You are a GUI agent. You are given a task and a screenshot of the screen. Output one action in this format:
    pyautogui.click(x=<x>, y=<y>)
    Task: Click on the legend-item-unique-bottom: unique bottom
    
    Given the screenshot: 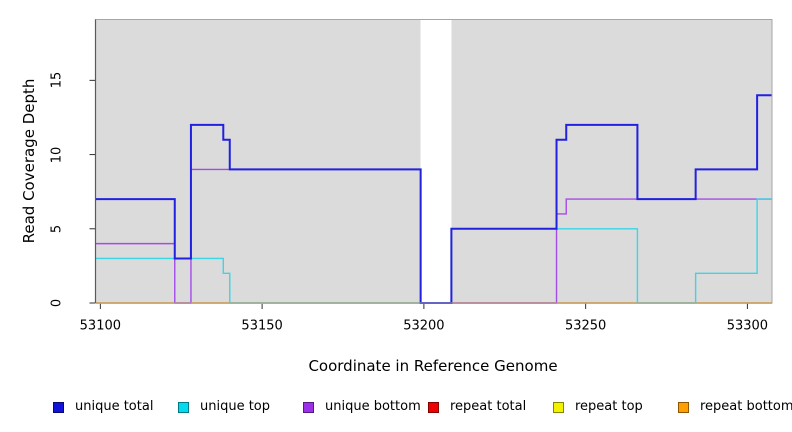 What is the action you would take?
    pyautogui.click(x=362, y=407)
    